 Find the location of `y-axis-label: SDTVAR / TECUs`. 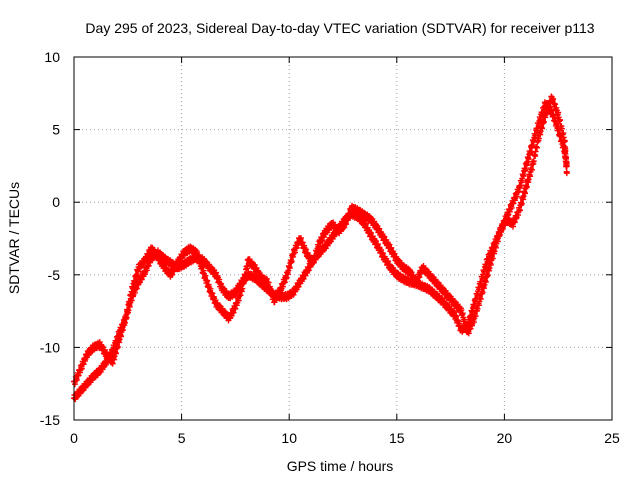

y-axis-label: SDTVAR / TECUs is located at coordinates (14, 238).